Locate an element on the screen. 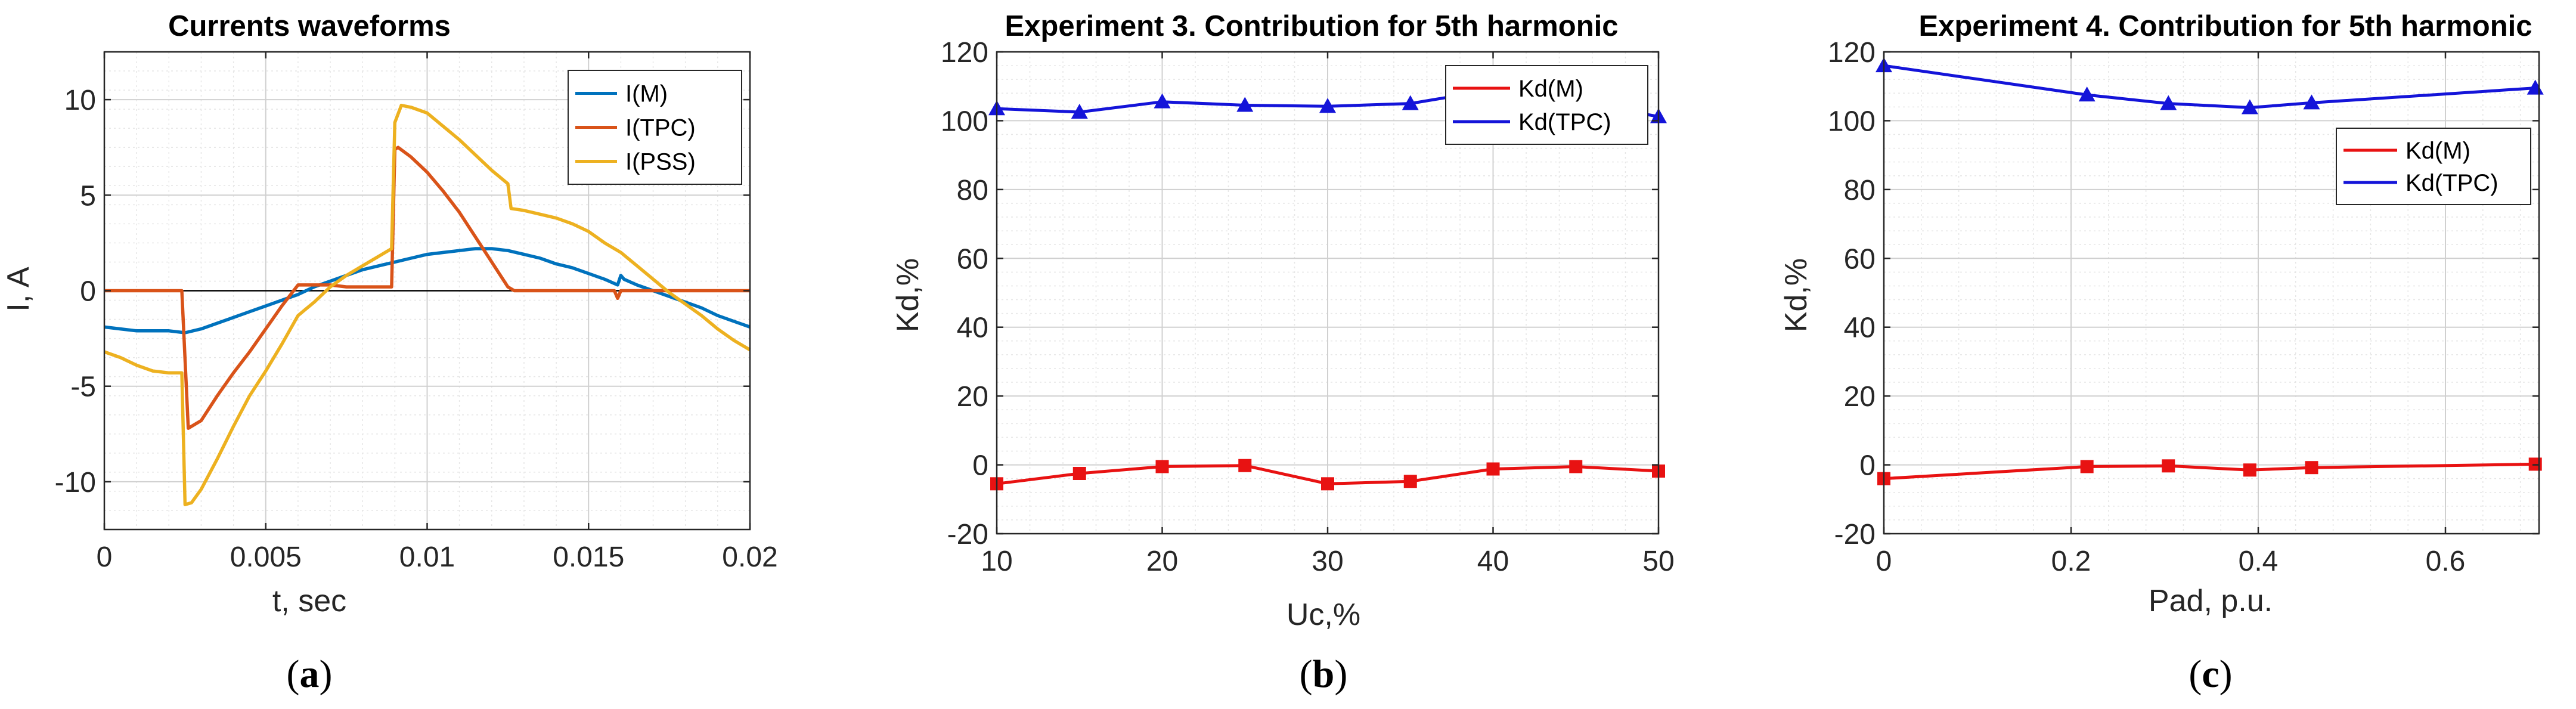 This screenshot has height=709, width=2576. series-I(TPC) is located at coordinates (427, 287).